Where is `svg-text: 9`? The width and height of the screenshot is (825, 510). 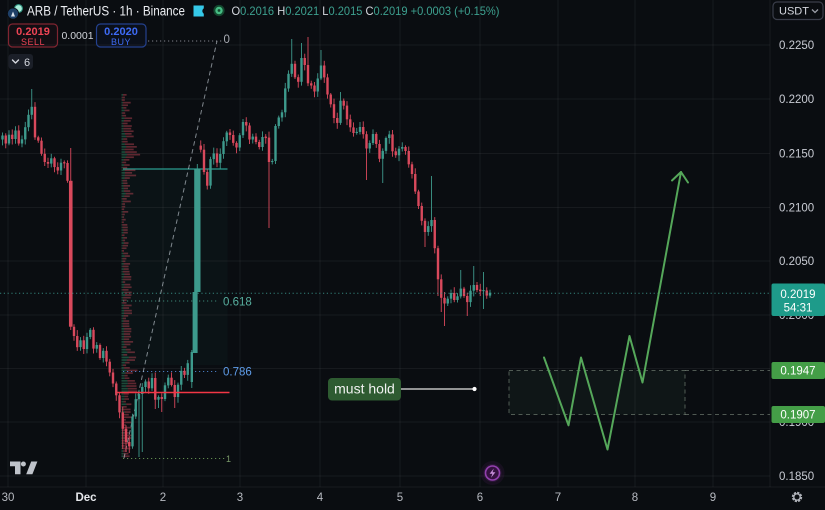 svg-text: 9 is located at coordinates (713, 498).